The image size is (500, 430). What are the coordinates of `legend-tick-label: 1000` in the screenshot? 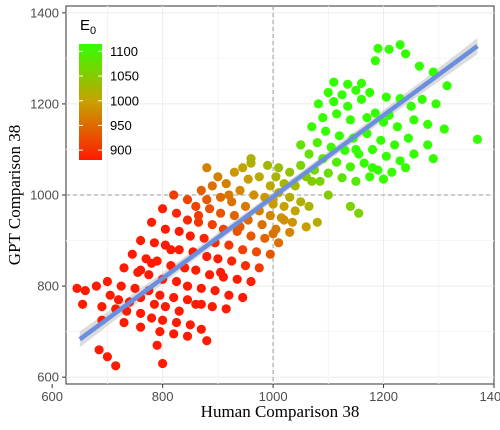 It's located at (124, 100).